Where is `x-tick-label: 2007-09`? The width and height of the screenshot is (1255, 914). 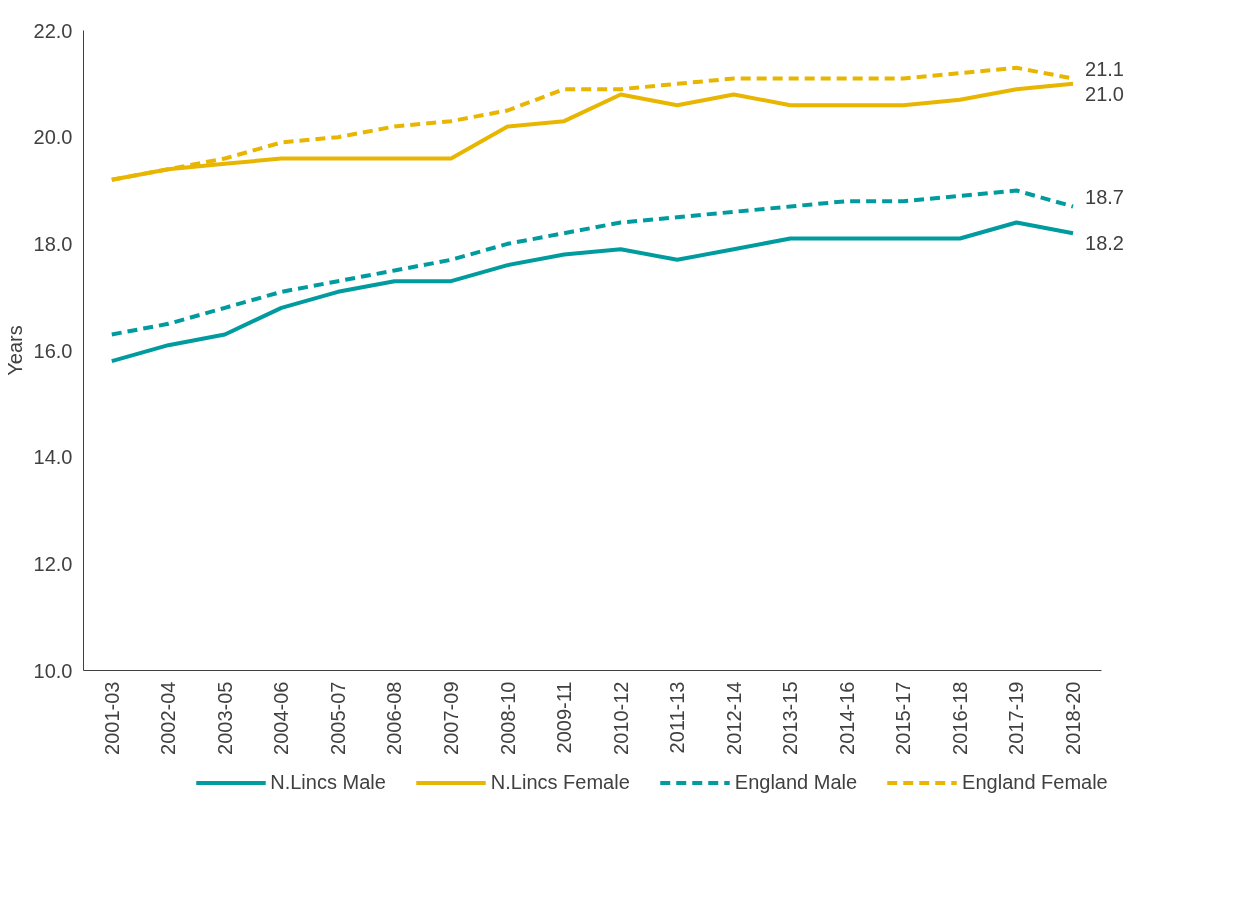 x-tick-label: 2007-09 is located at coordinates (451, 718).